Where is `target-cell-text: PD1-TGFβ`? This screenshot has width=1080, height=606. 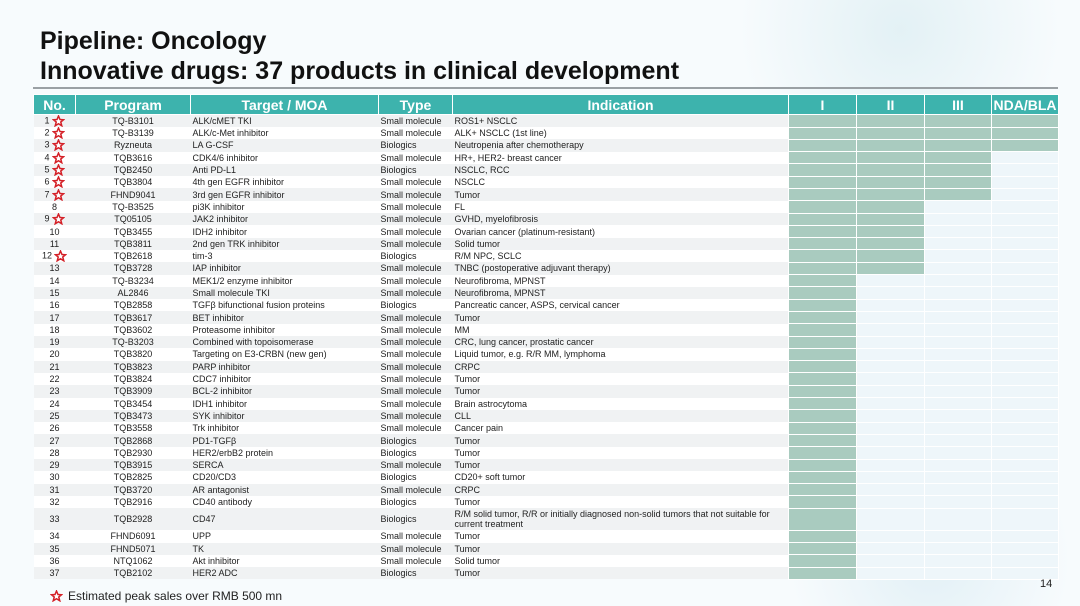
target-cell-text: PD1-TGFβ is located at coordinates (214, 440).